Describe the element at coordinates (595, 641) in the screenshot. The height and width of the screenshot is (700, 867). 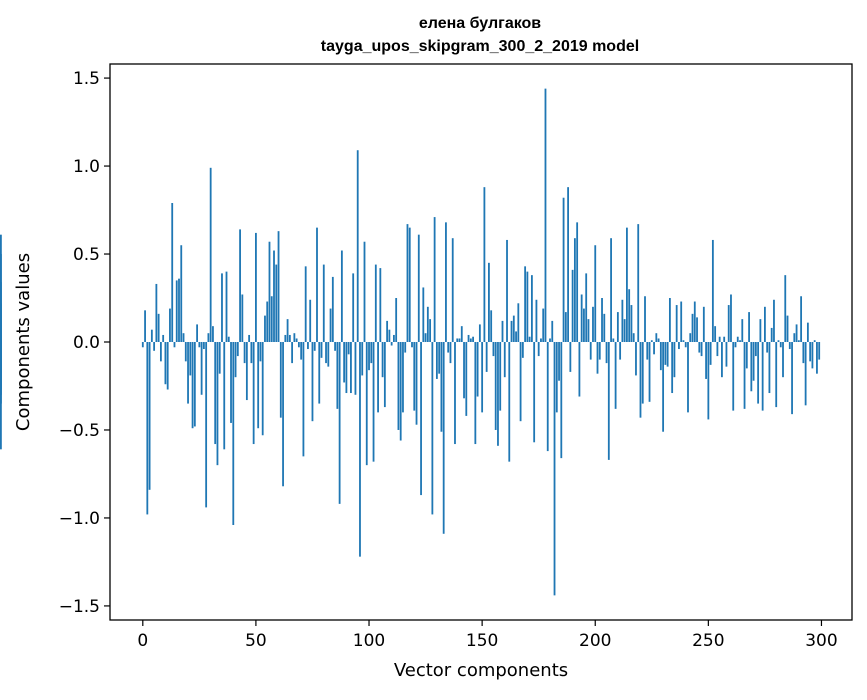
I see `x-tick-label: 200` at that location.